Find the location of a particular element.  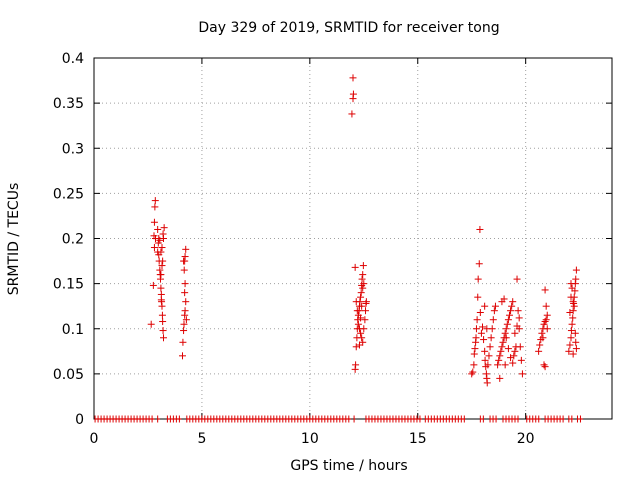

x-tick-label: 20 is located at coordinates (526, 439).